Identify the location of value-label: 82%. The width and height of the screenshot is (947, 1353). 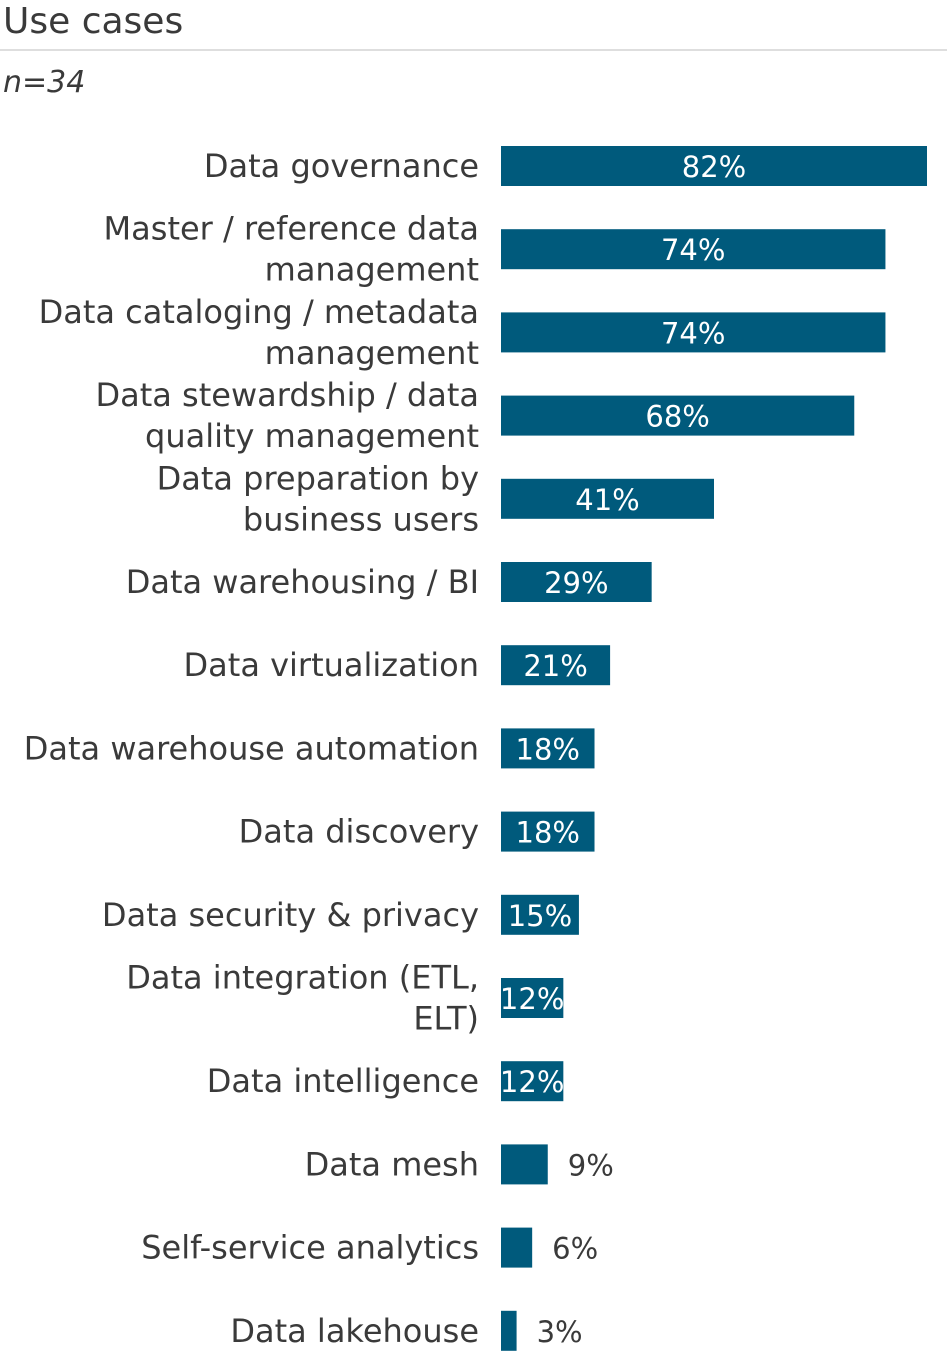
(714, 167).